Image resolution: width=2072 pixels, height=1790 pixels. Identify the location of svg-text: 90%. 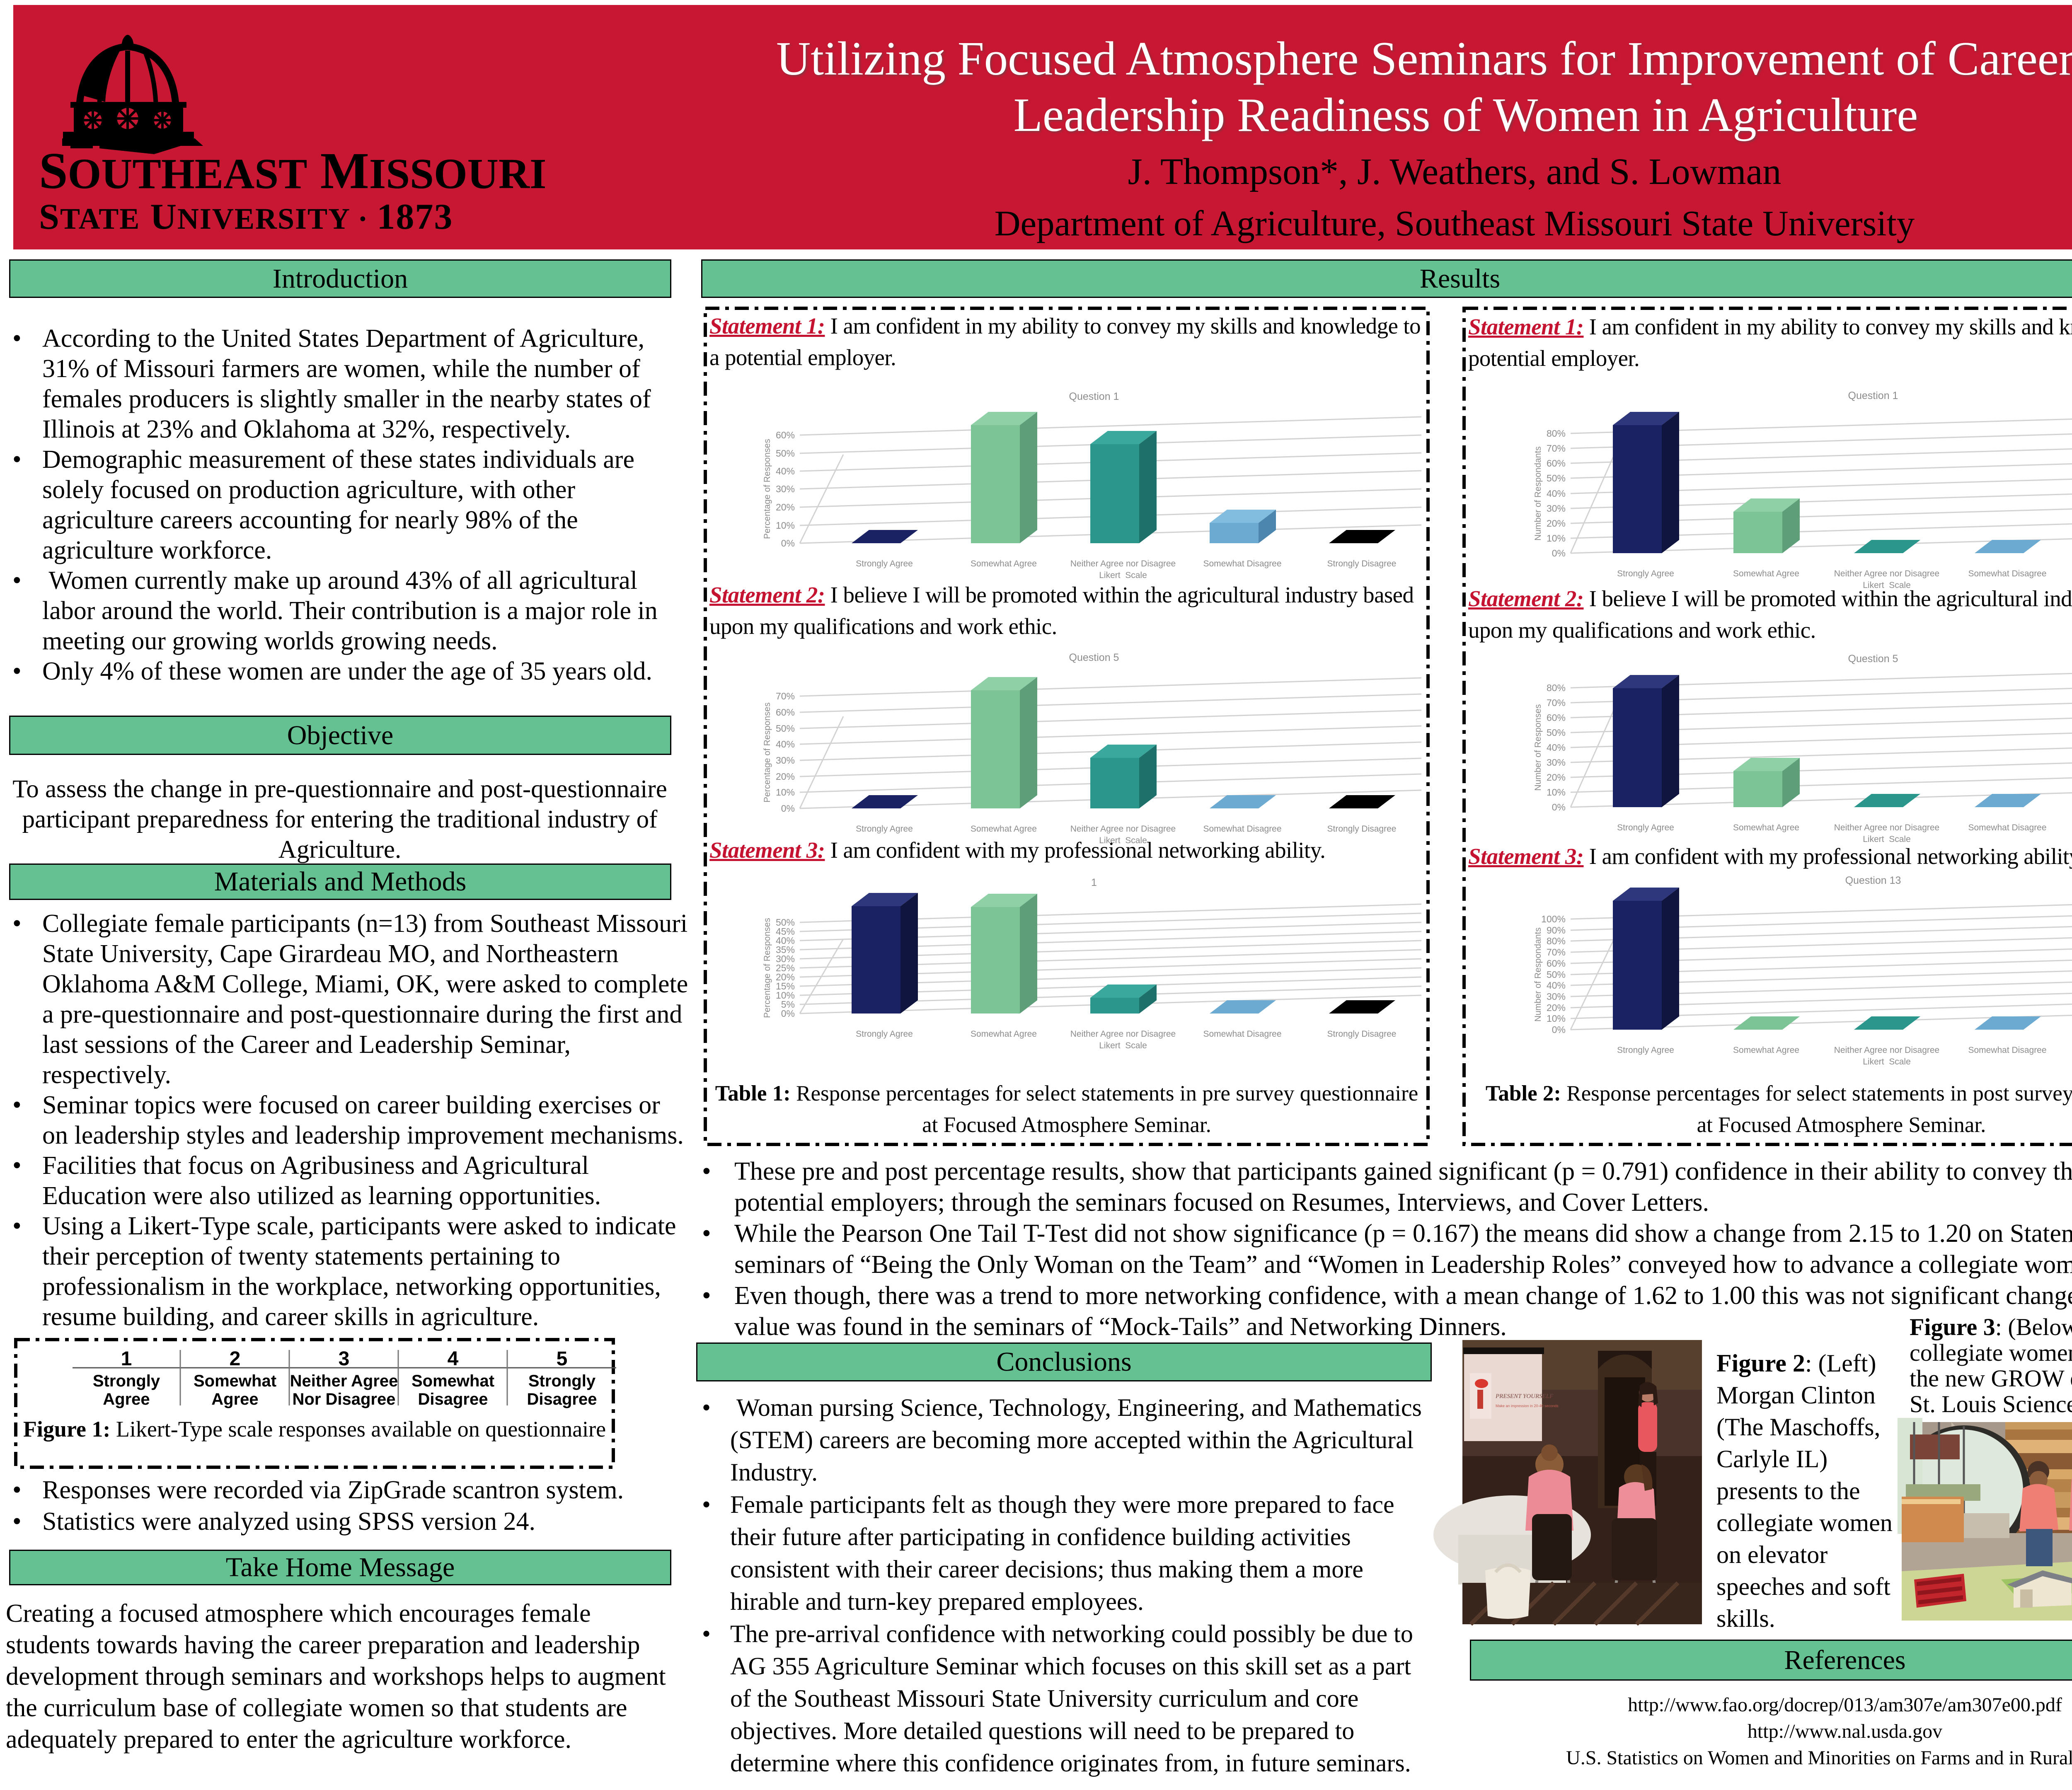
(1556, 931).